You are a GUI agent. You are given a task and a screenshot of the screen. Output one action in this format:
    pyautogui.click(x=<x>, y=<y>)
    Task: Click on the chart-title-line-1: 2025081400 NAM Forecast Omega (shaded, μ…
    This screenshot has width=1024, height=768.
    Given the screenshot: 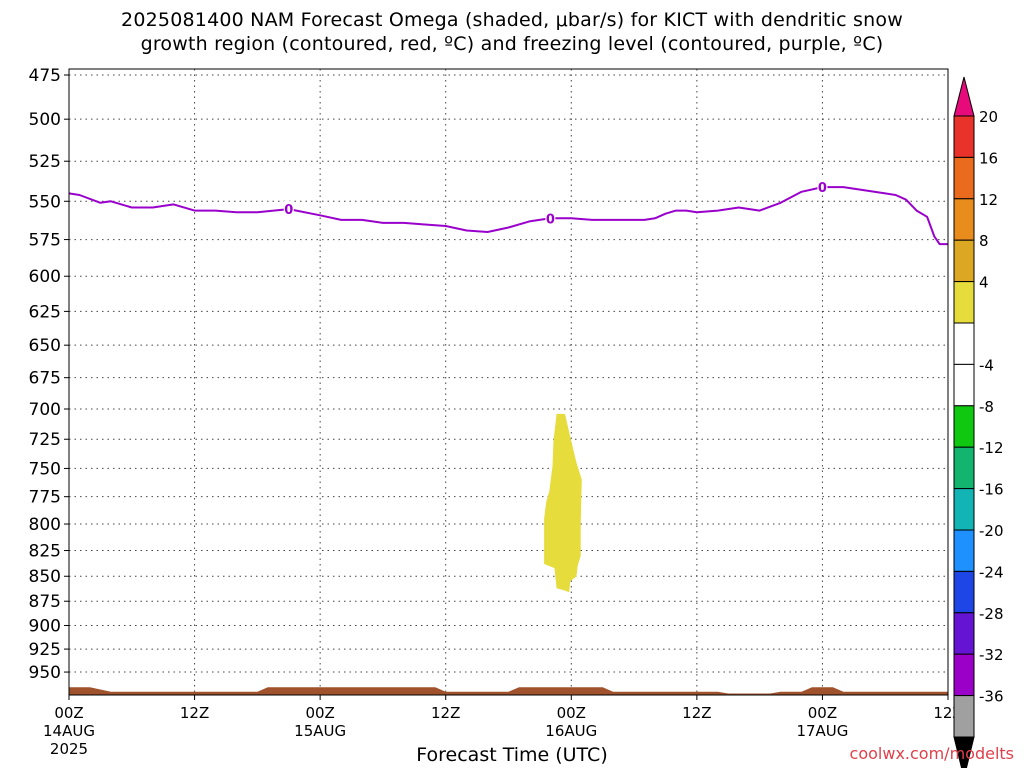 What is the action you would take?
    pyautogui.click(x=512, y=20)
    